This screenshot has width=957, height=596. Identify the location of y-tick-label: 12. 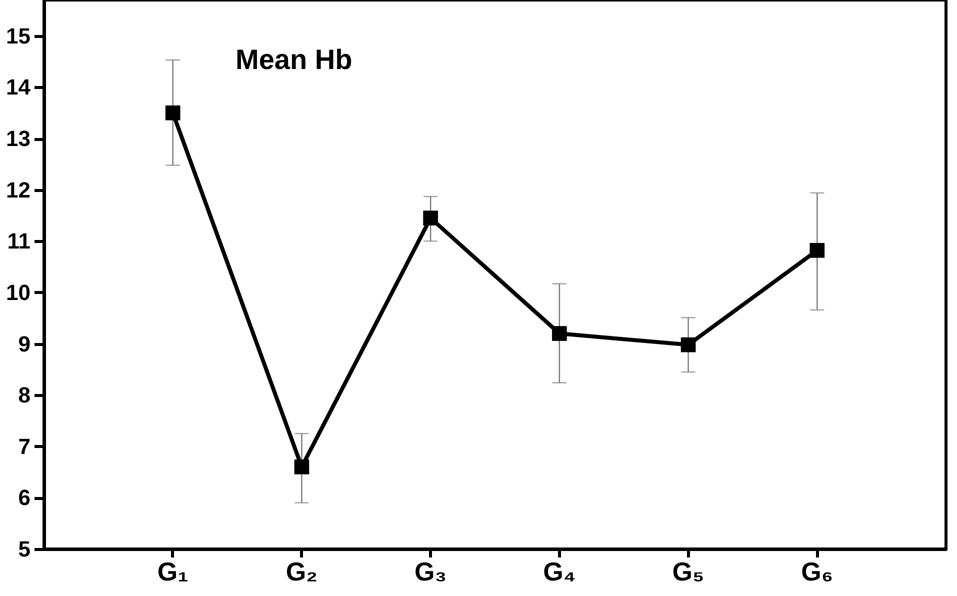
(18, 189).